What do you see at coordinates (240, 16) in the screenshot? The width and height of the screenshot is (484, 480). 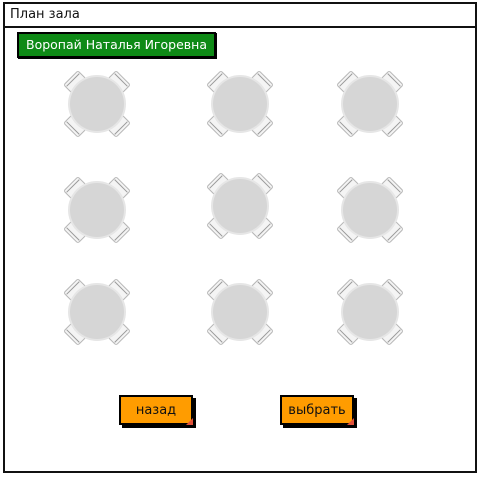 I see `title-bar: План зала` at bounding box center [240, 16].